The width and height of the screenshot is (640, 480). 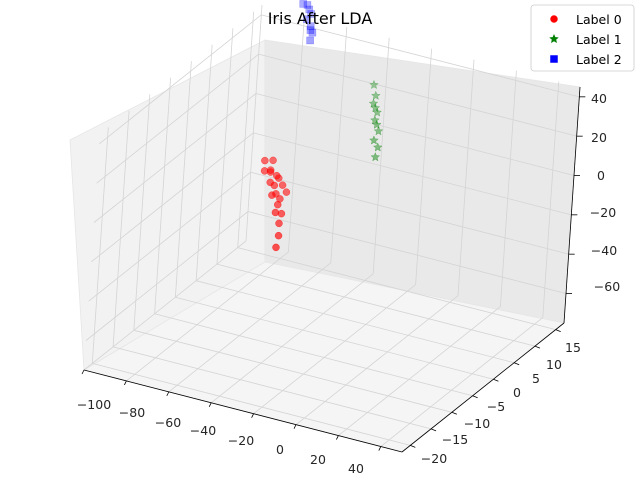 I want to click on y-tick-labels: −20 −15 −10 −5 0 5 10 15, so click(x=501, y=403).